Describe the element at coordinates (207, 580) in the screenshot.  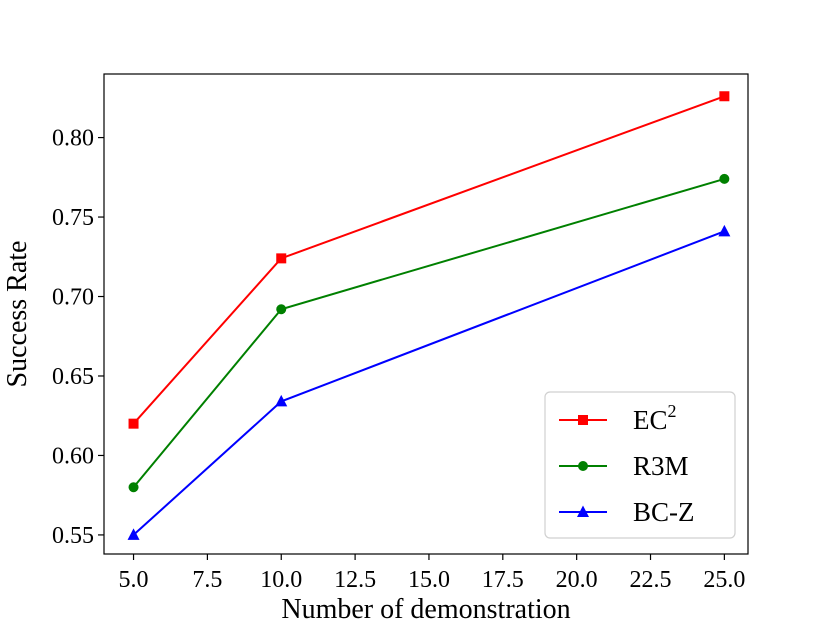
I see `x-tick-label: 7.5` at that location.